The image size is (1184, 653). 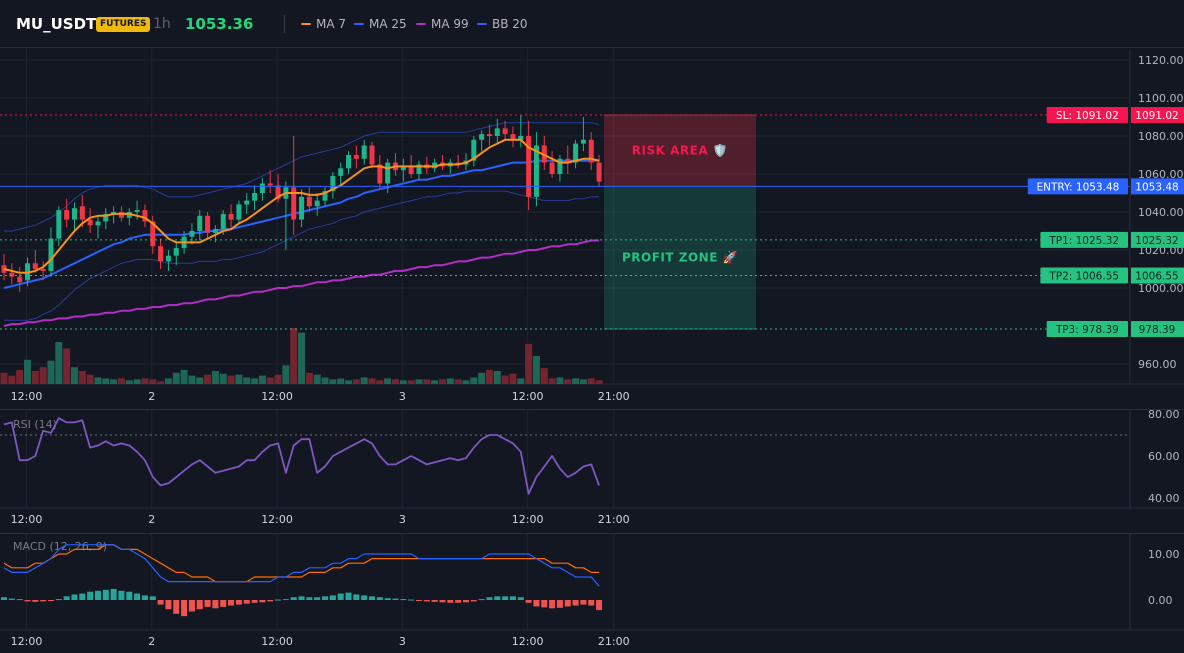 I want to click on symbol-name: MU_USDT, so click(x=56, y=24).